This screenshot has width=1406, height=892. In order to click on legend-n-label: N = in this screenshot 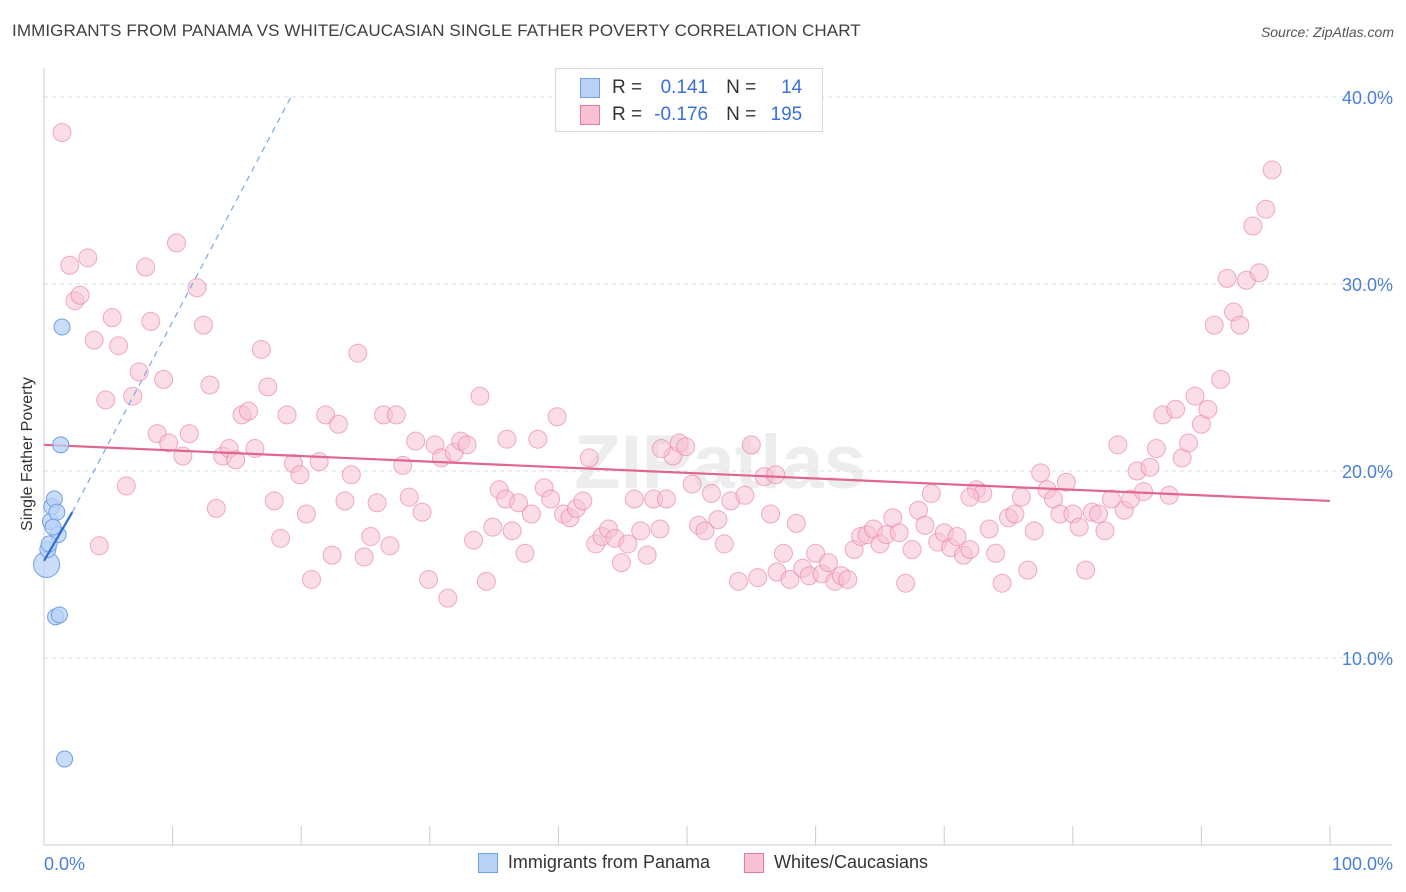, I will do `click(741, 87)`.